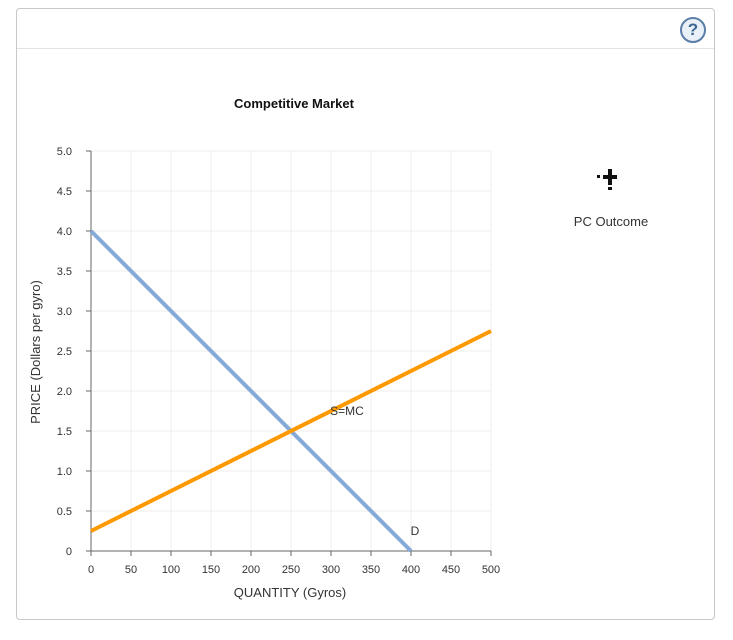  I want to click on panel-header: ?, so click(365, 29).